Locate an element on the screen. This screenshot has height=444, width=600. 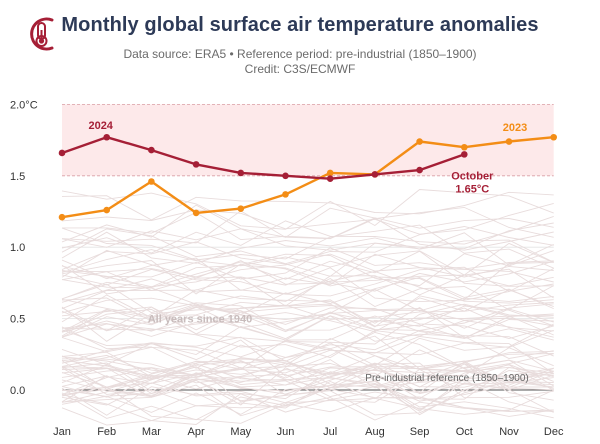
series-label-2024: 2024 is located at coordinates (100, 126).